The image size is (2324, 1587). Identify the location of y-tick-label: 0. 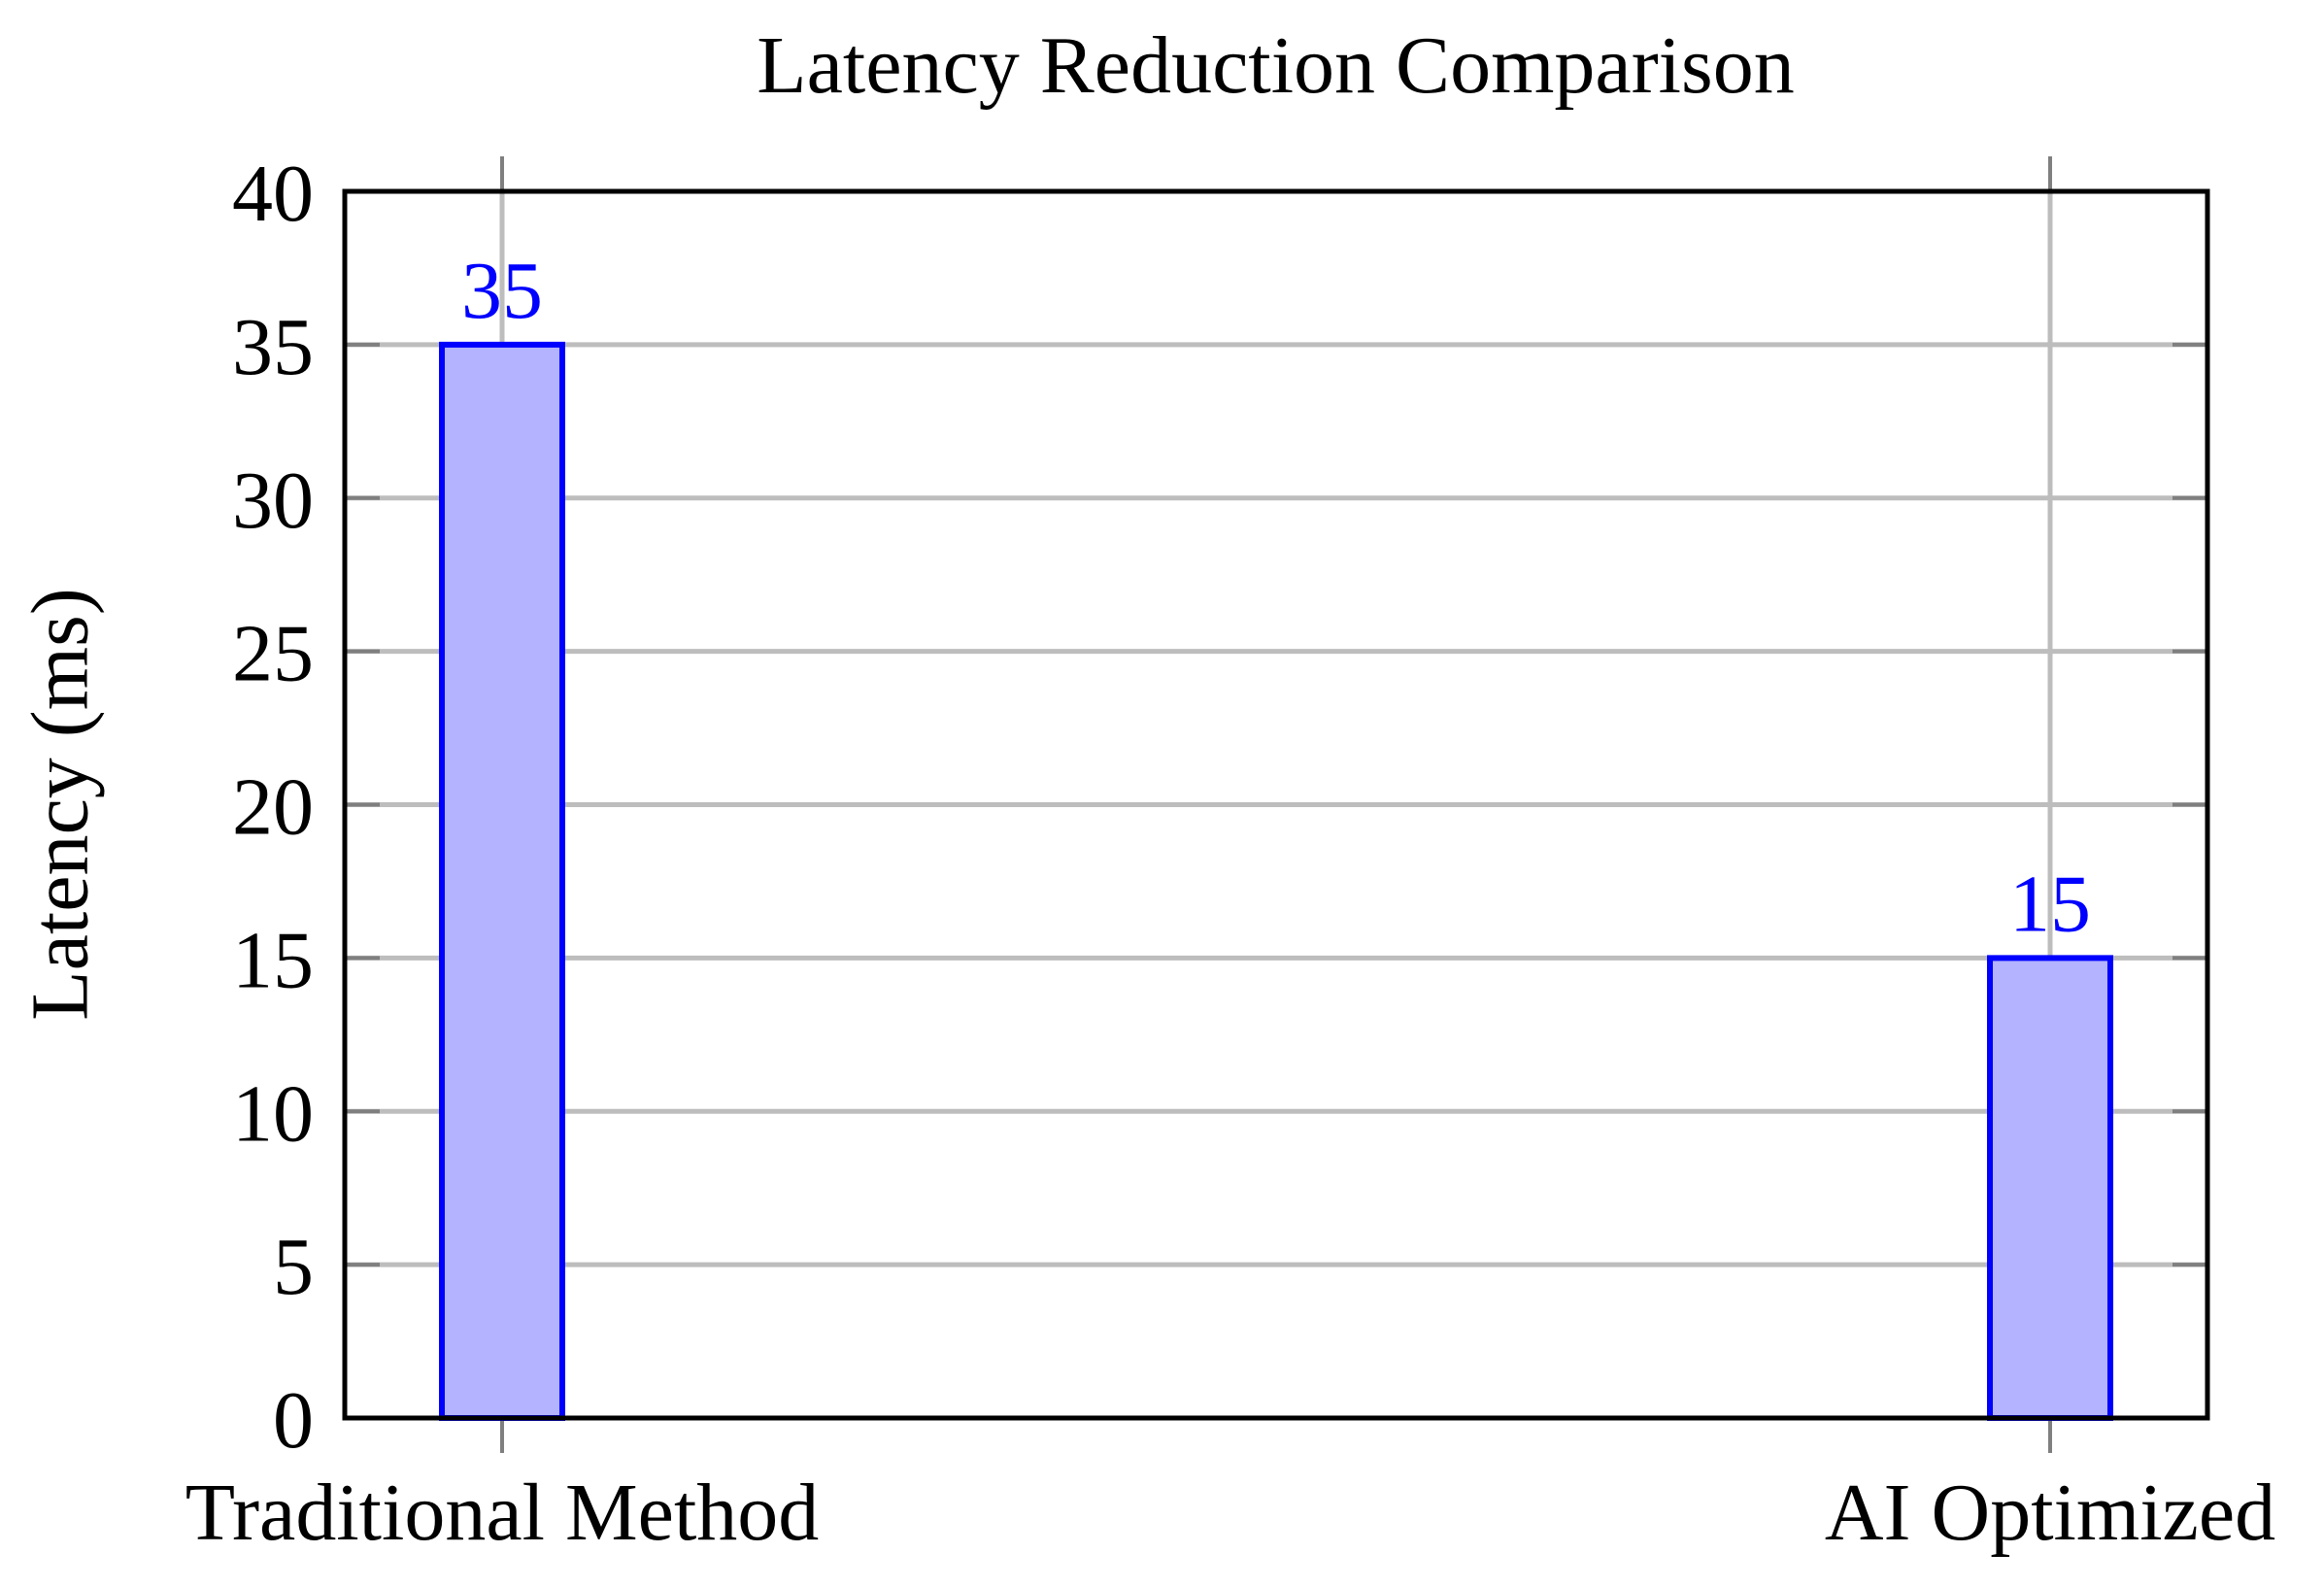
(293, 1420).